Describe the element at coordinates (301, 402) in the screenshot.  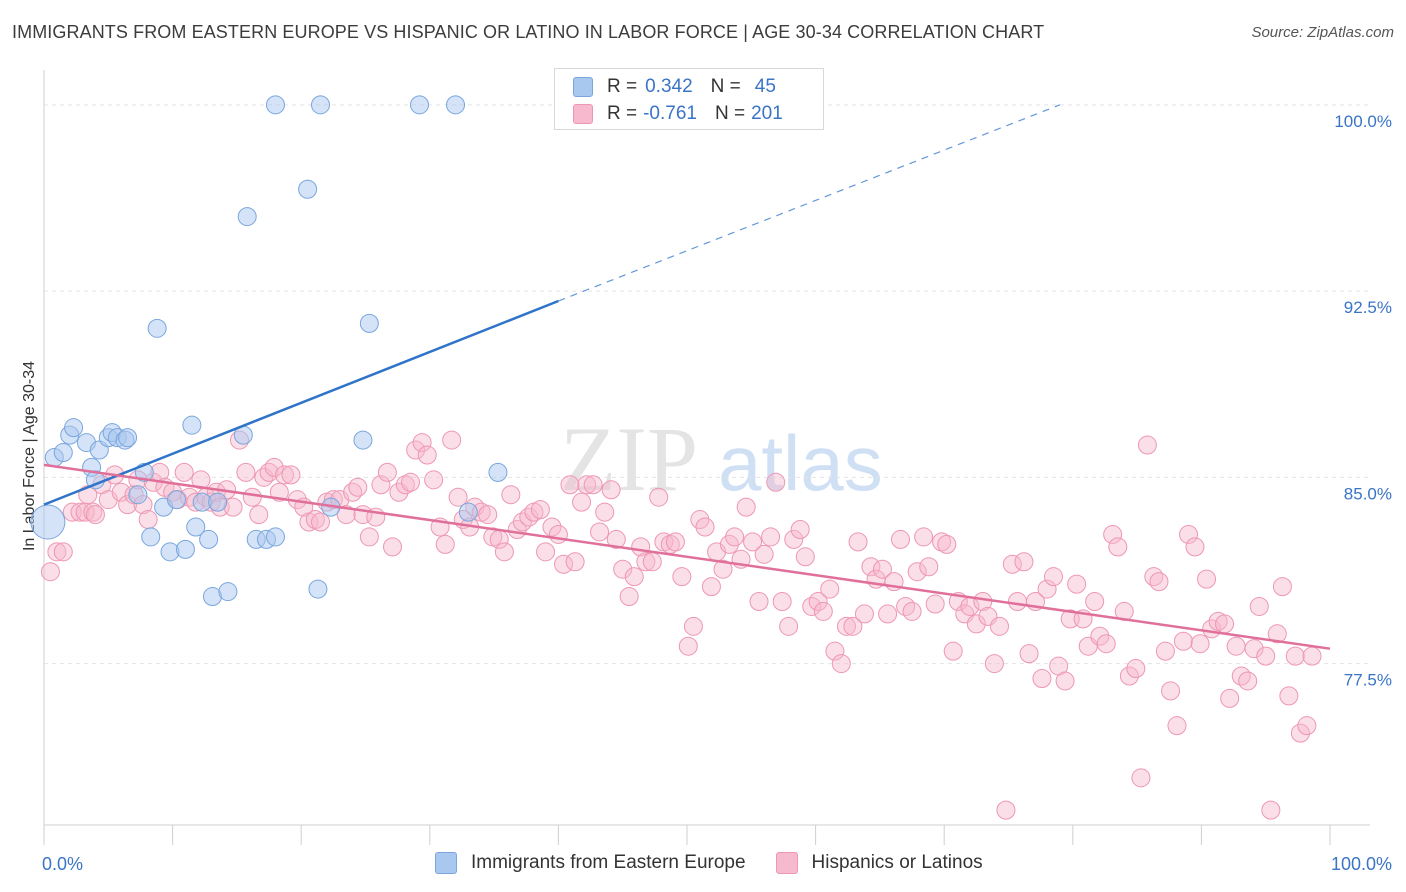
I see `eastern-europe-trendline` at that location.